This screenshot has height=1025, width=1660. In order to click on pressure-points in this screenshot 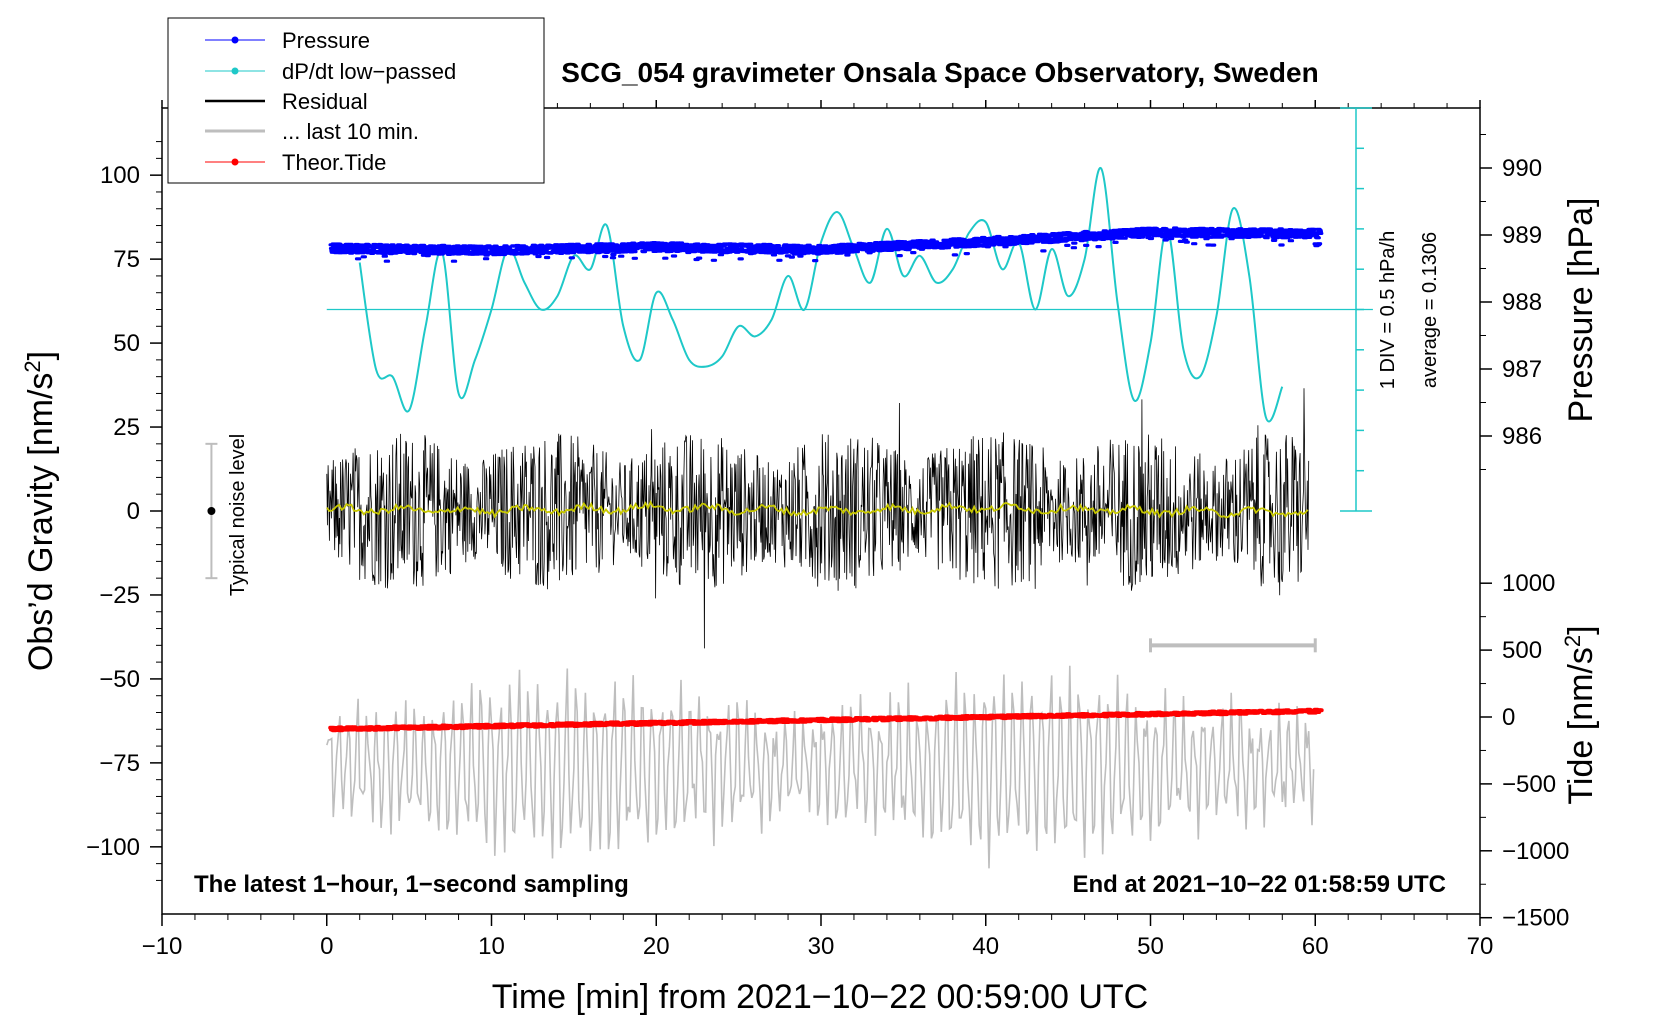, I will do `click(826, 244)`.